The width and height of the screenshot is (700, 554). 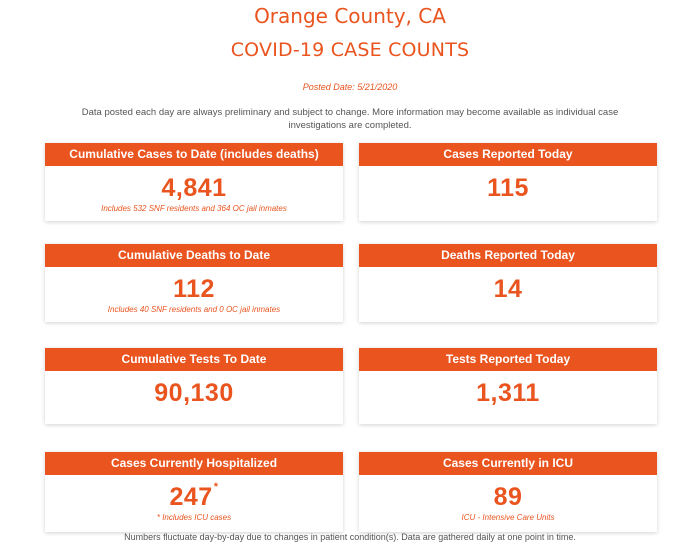 I want to click on posted-date: Posted Date: 5/21/2020, so click(x=350, y=87).